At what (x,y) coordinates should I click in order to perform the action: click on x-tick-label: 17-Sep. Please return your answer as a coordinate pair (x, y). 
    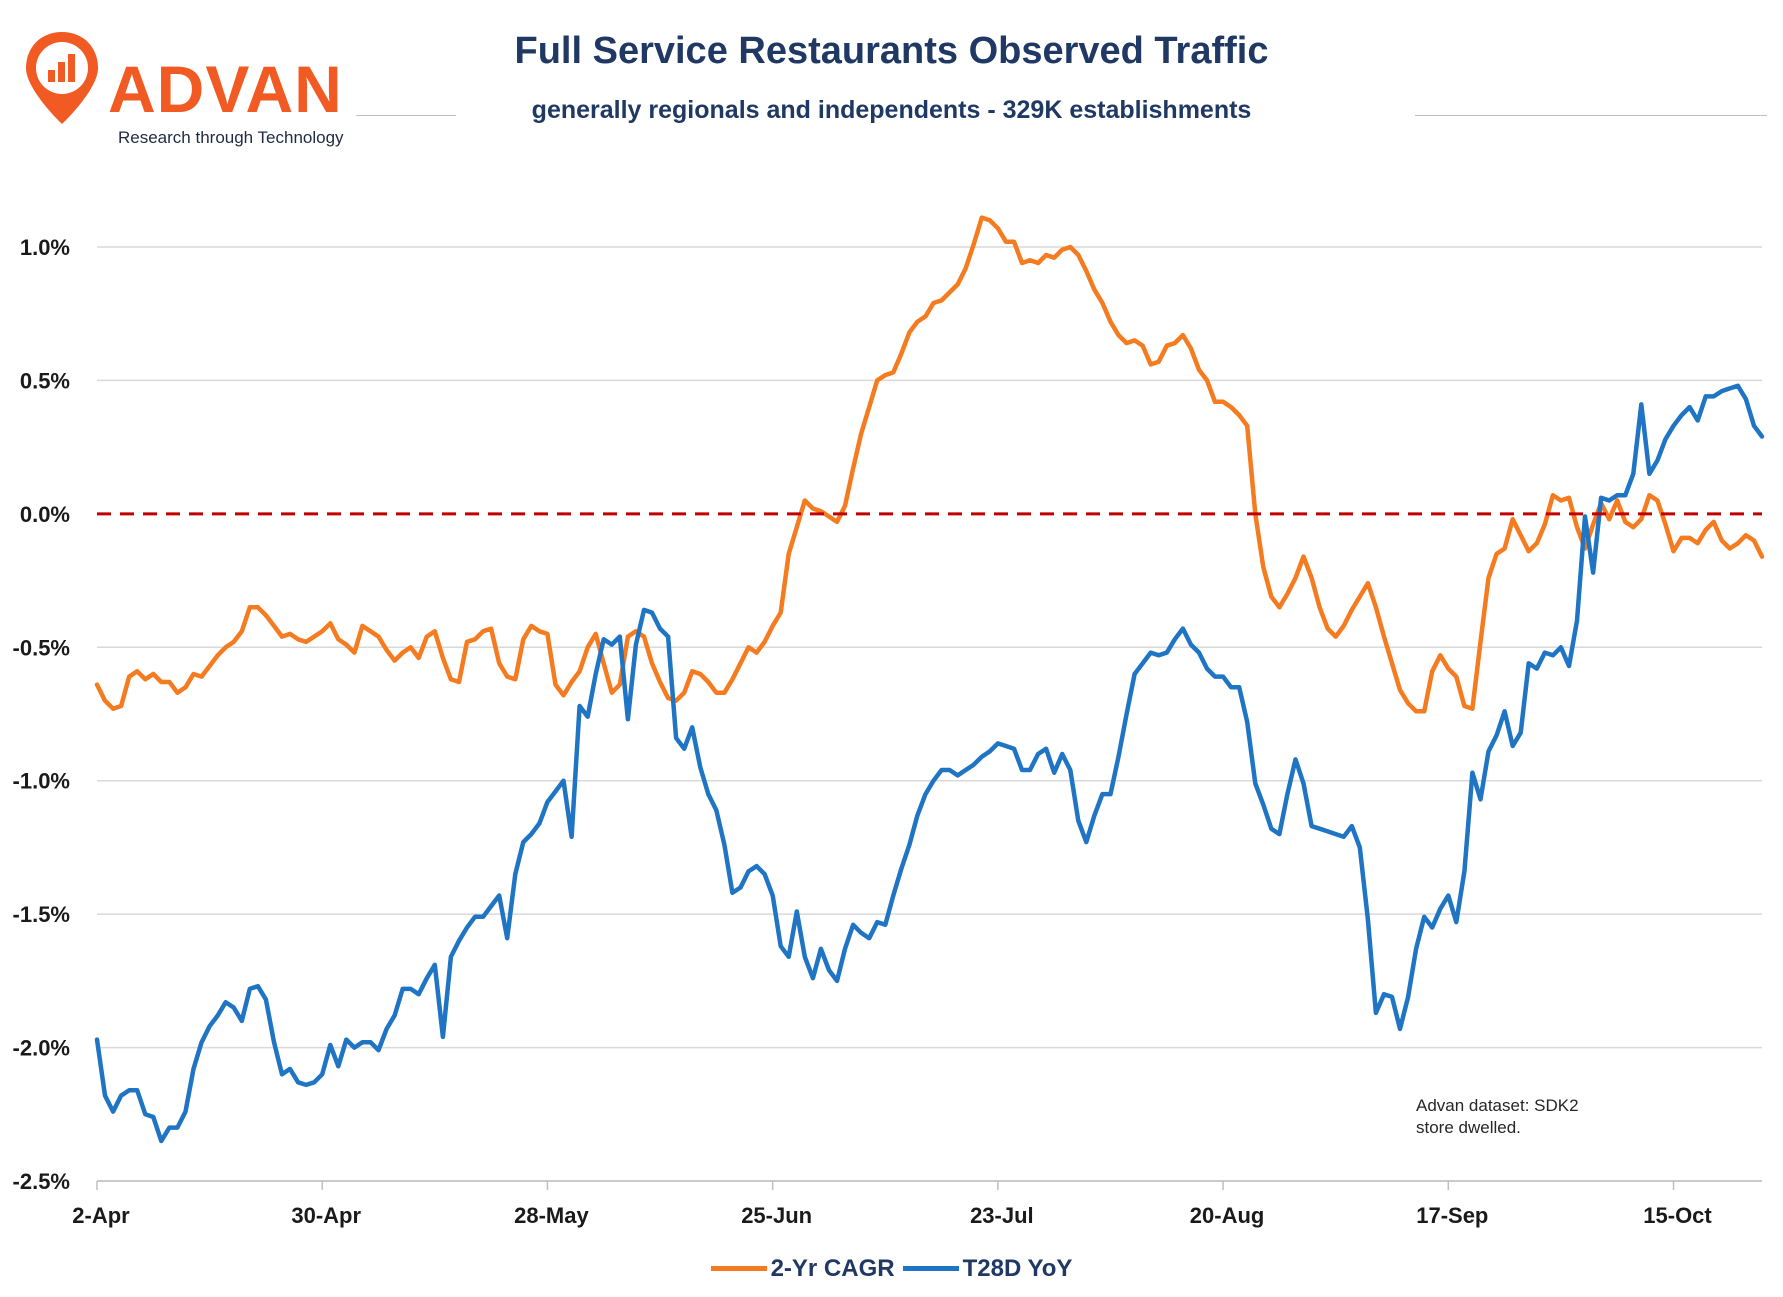
    Looking at the image, I should click on (1452, 1215).